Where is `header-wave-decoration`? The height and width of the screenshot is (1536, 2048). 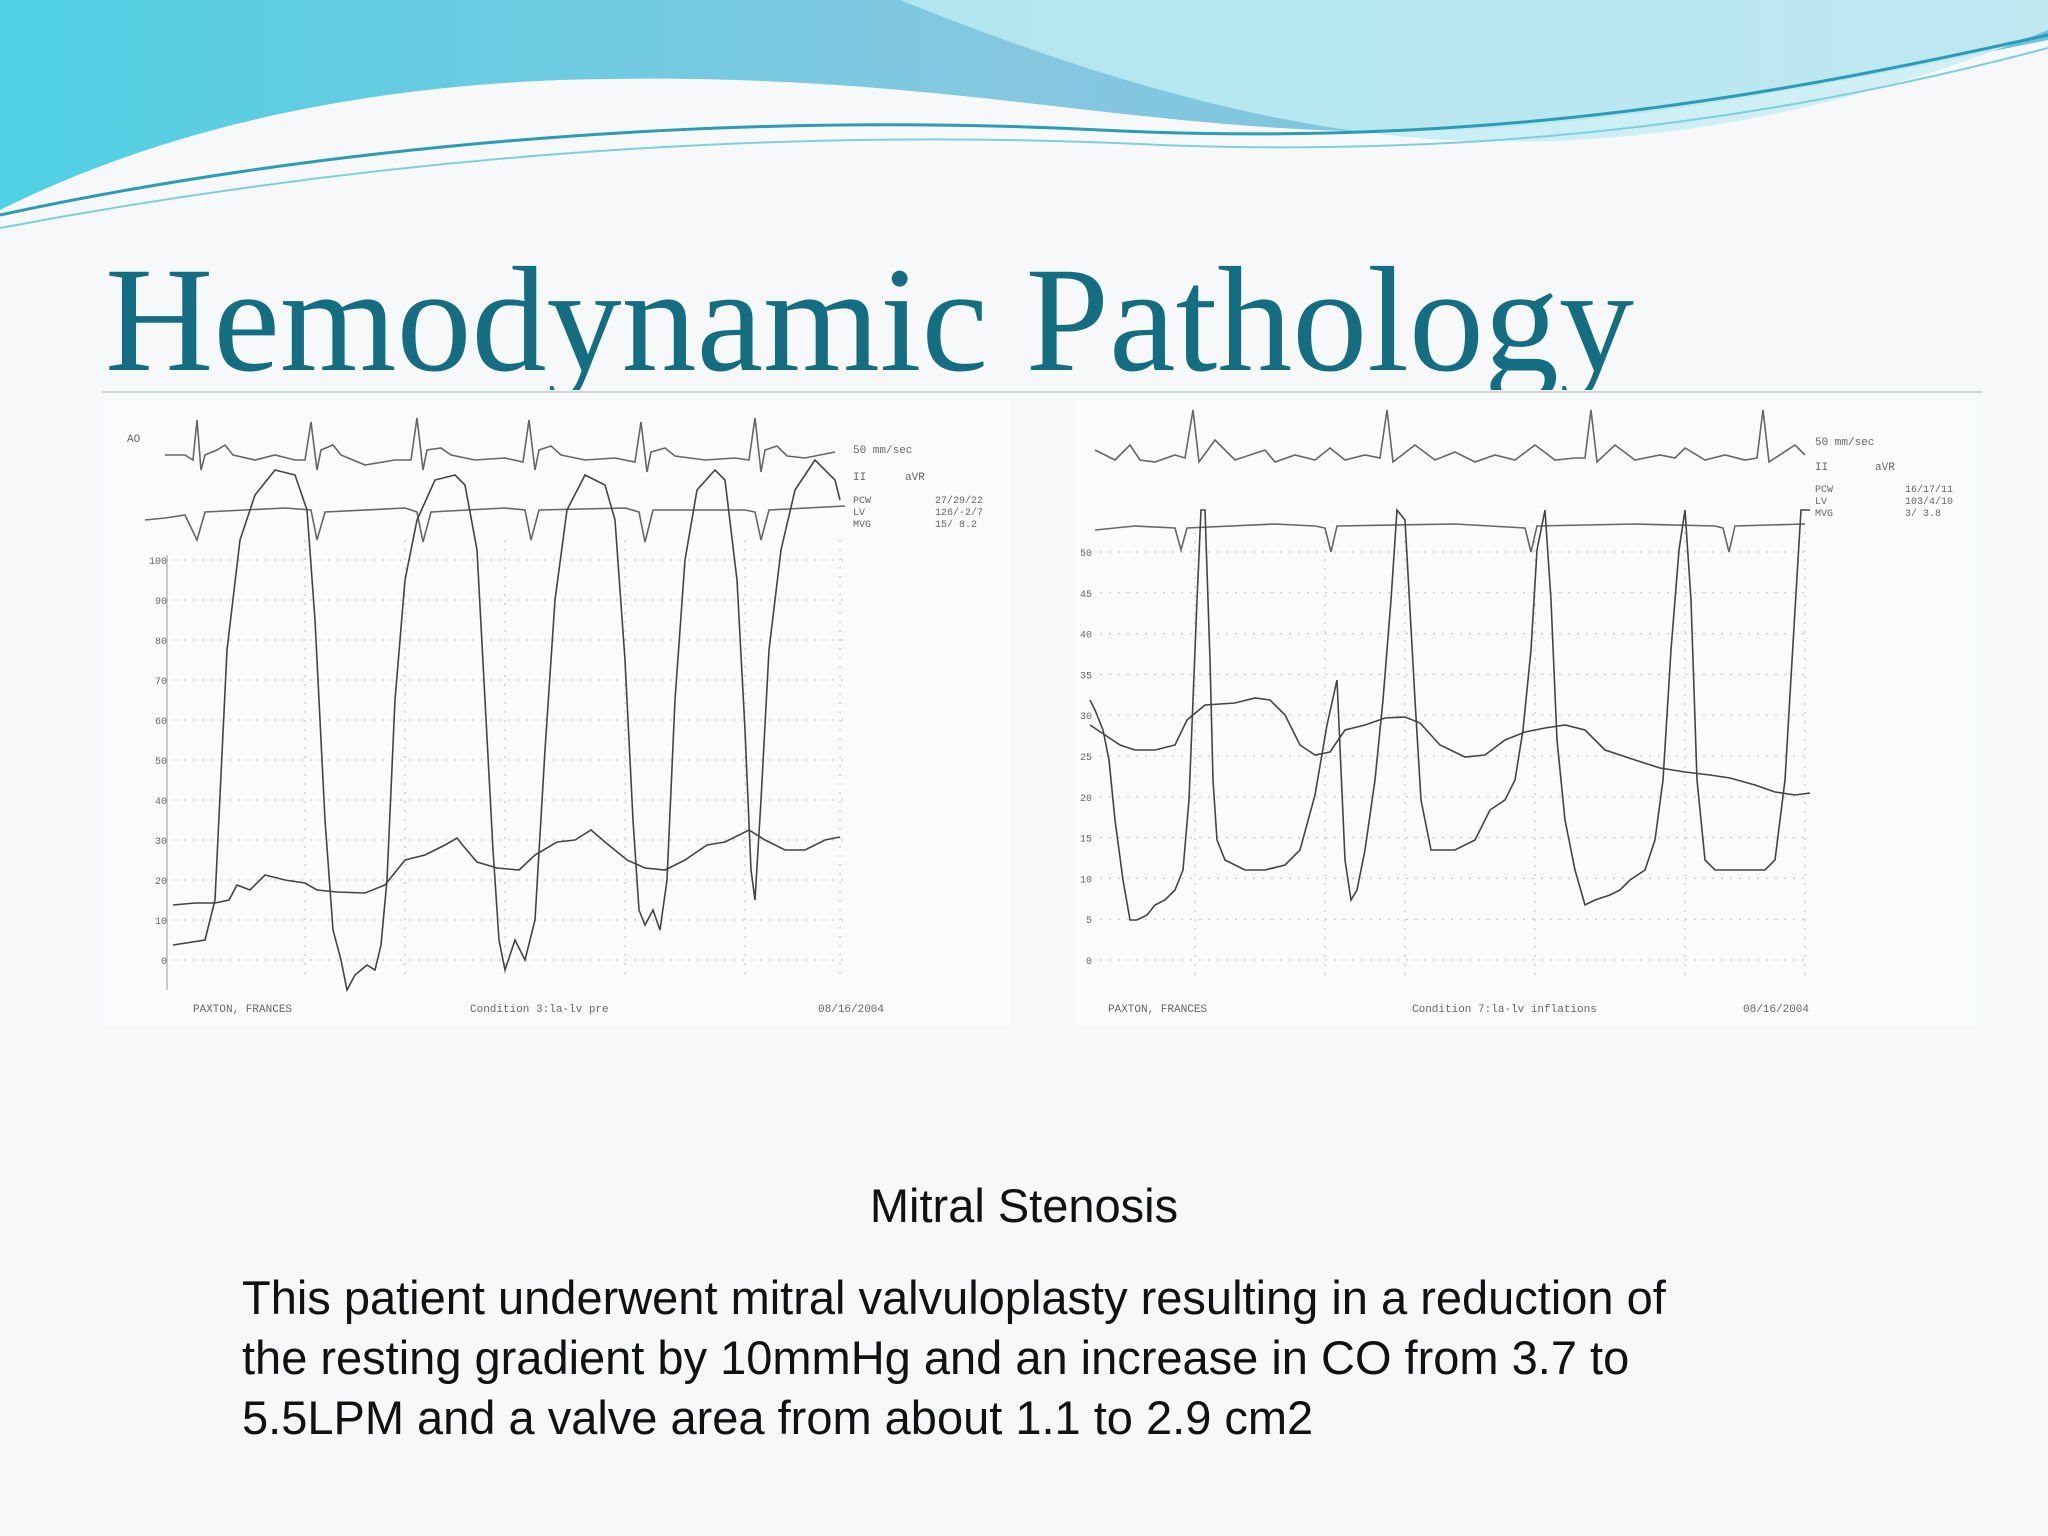
header-wave-decoration is located at coordinates (1024, 114).